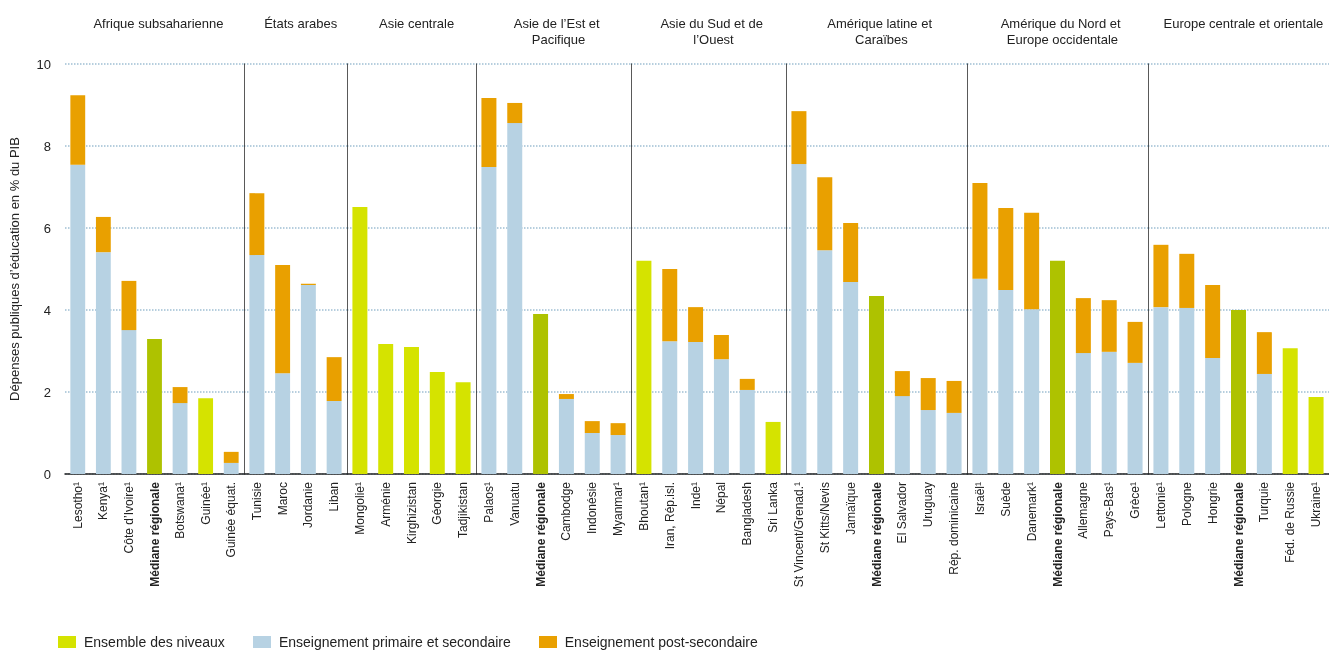 The height and width of the screenshot is (653, 1333). I want to click on x-tick-label: Turquie, so click(1264, 502).